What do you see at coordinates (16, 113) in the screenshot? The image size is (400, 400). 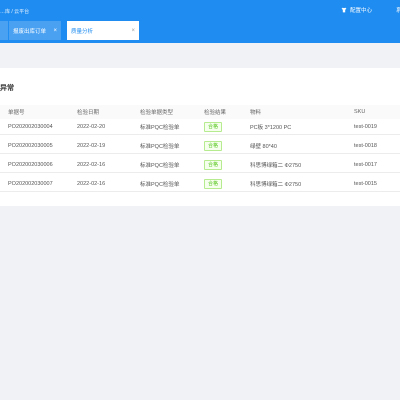 I see `column-header-doc-no: 单据号` at bounding box center [16, 113].